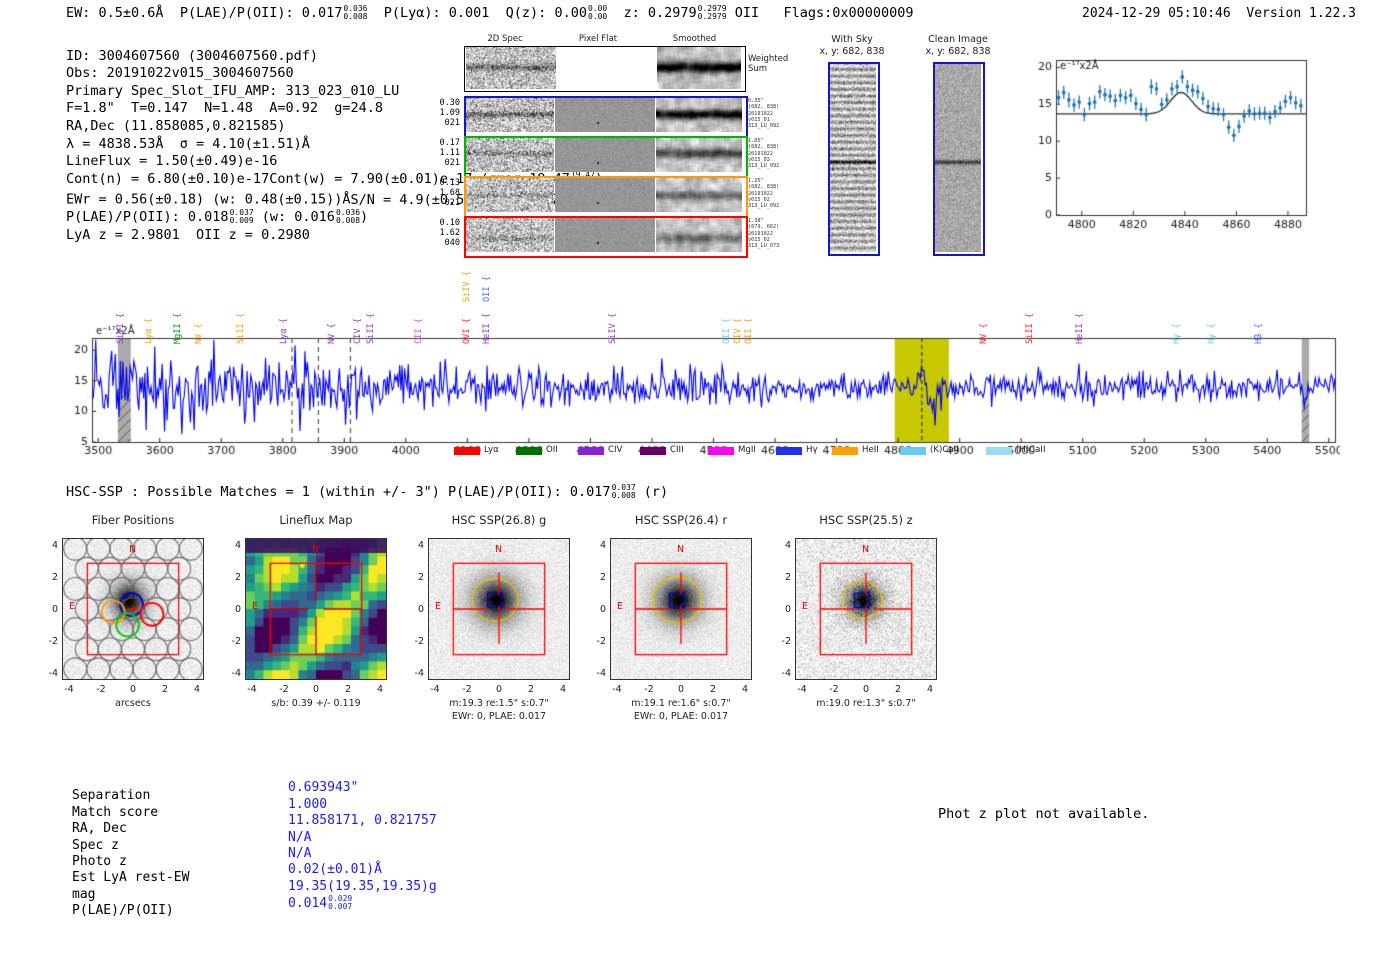  Describe the element at coordinates (764, 206) in the screenshot. I see `fiber-meta-line: 313_LU_092` at that location.